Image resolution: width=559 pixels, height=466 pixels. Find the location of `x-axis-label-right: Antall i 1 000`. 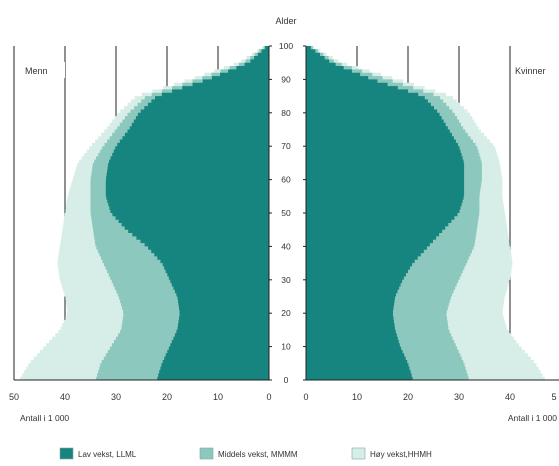

x-axis-label-right: Antall i 1 000 is located at coordinates (532, 418).